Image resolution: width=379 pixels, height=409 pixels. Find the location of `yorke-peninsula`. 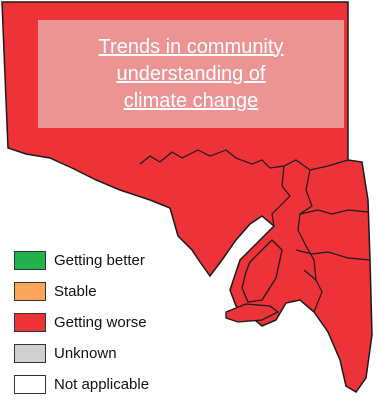

yorke-peninsula is located at coordinates (262, 271).